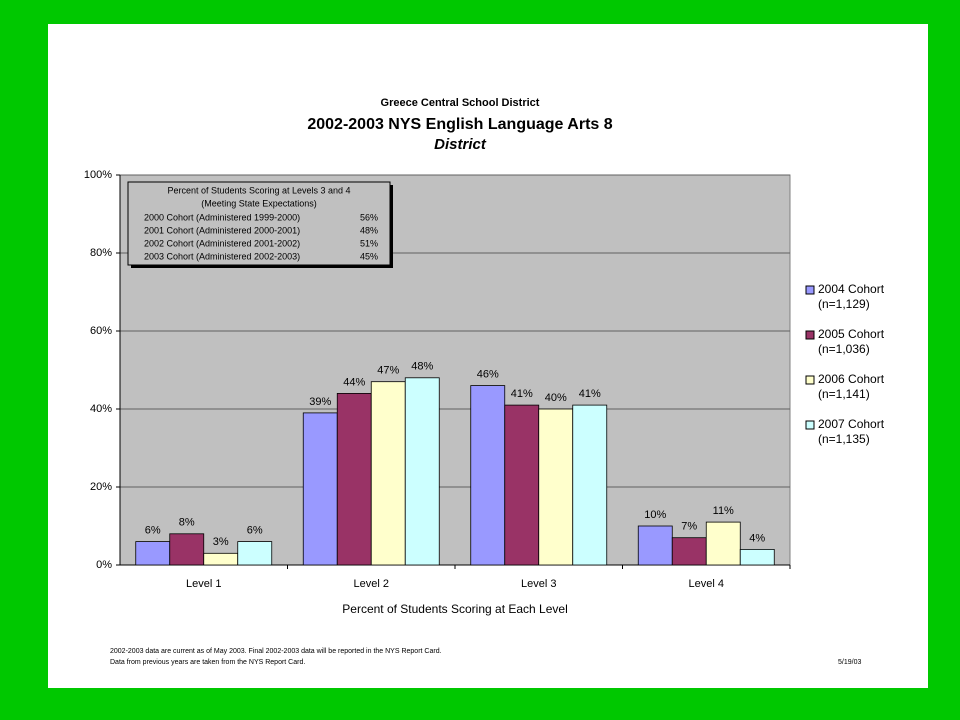  I want to click on value-label: 39%, so click(320, 402).